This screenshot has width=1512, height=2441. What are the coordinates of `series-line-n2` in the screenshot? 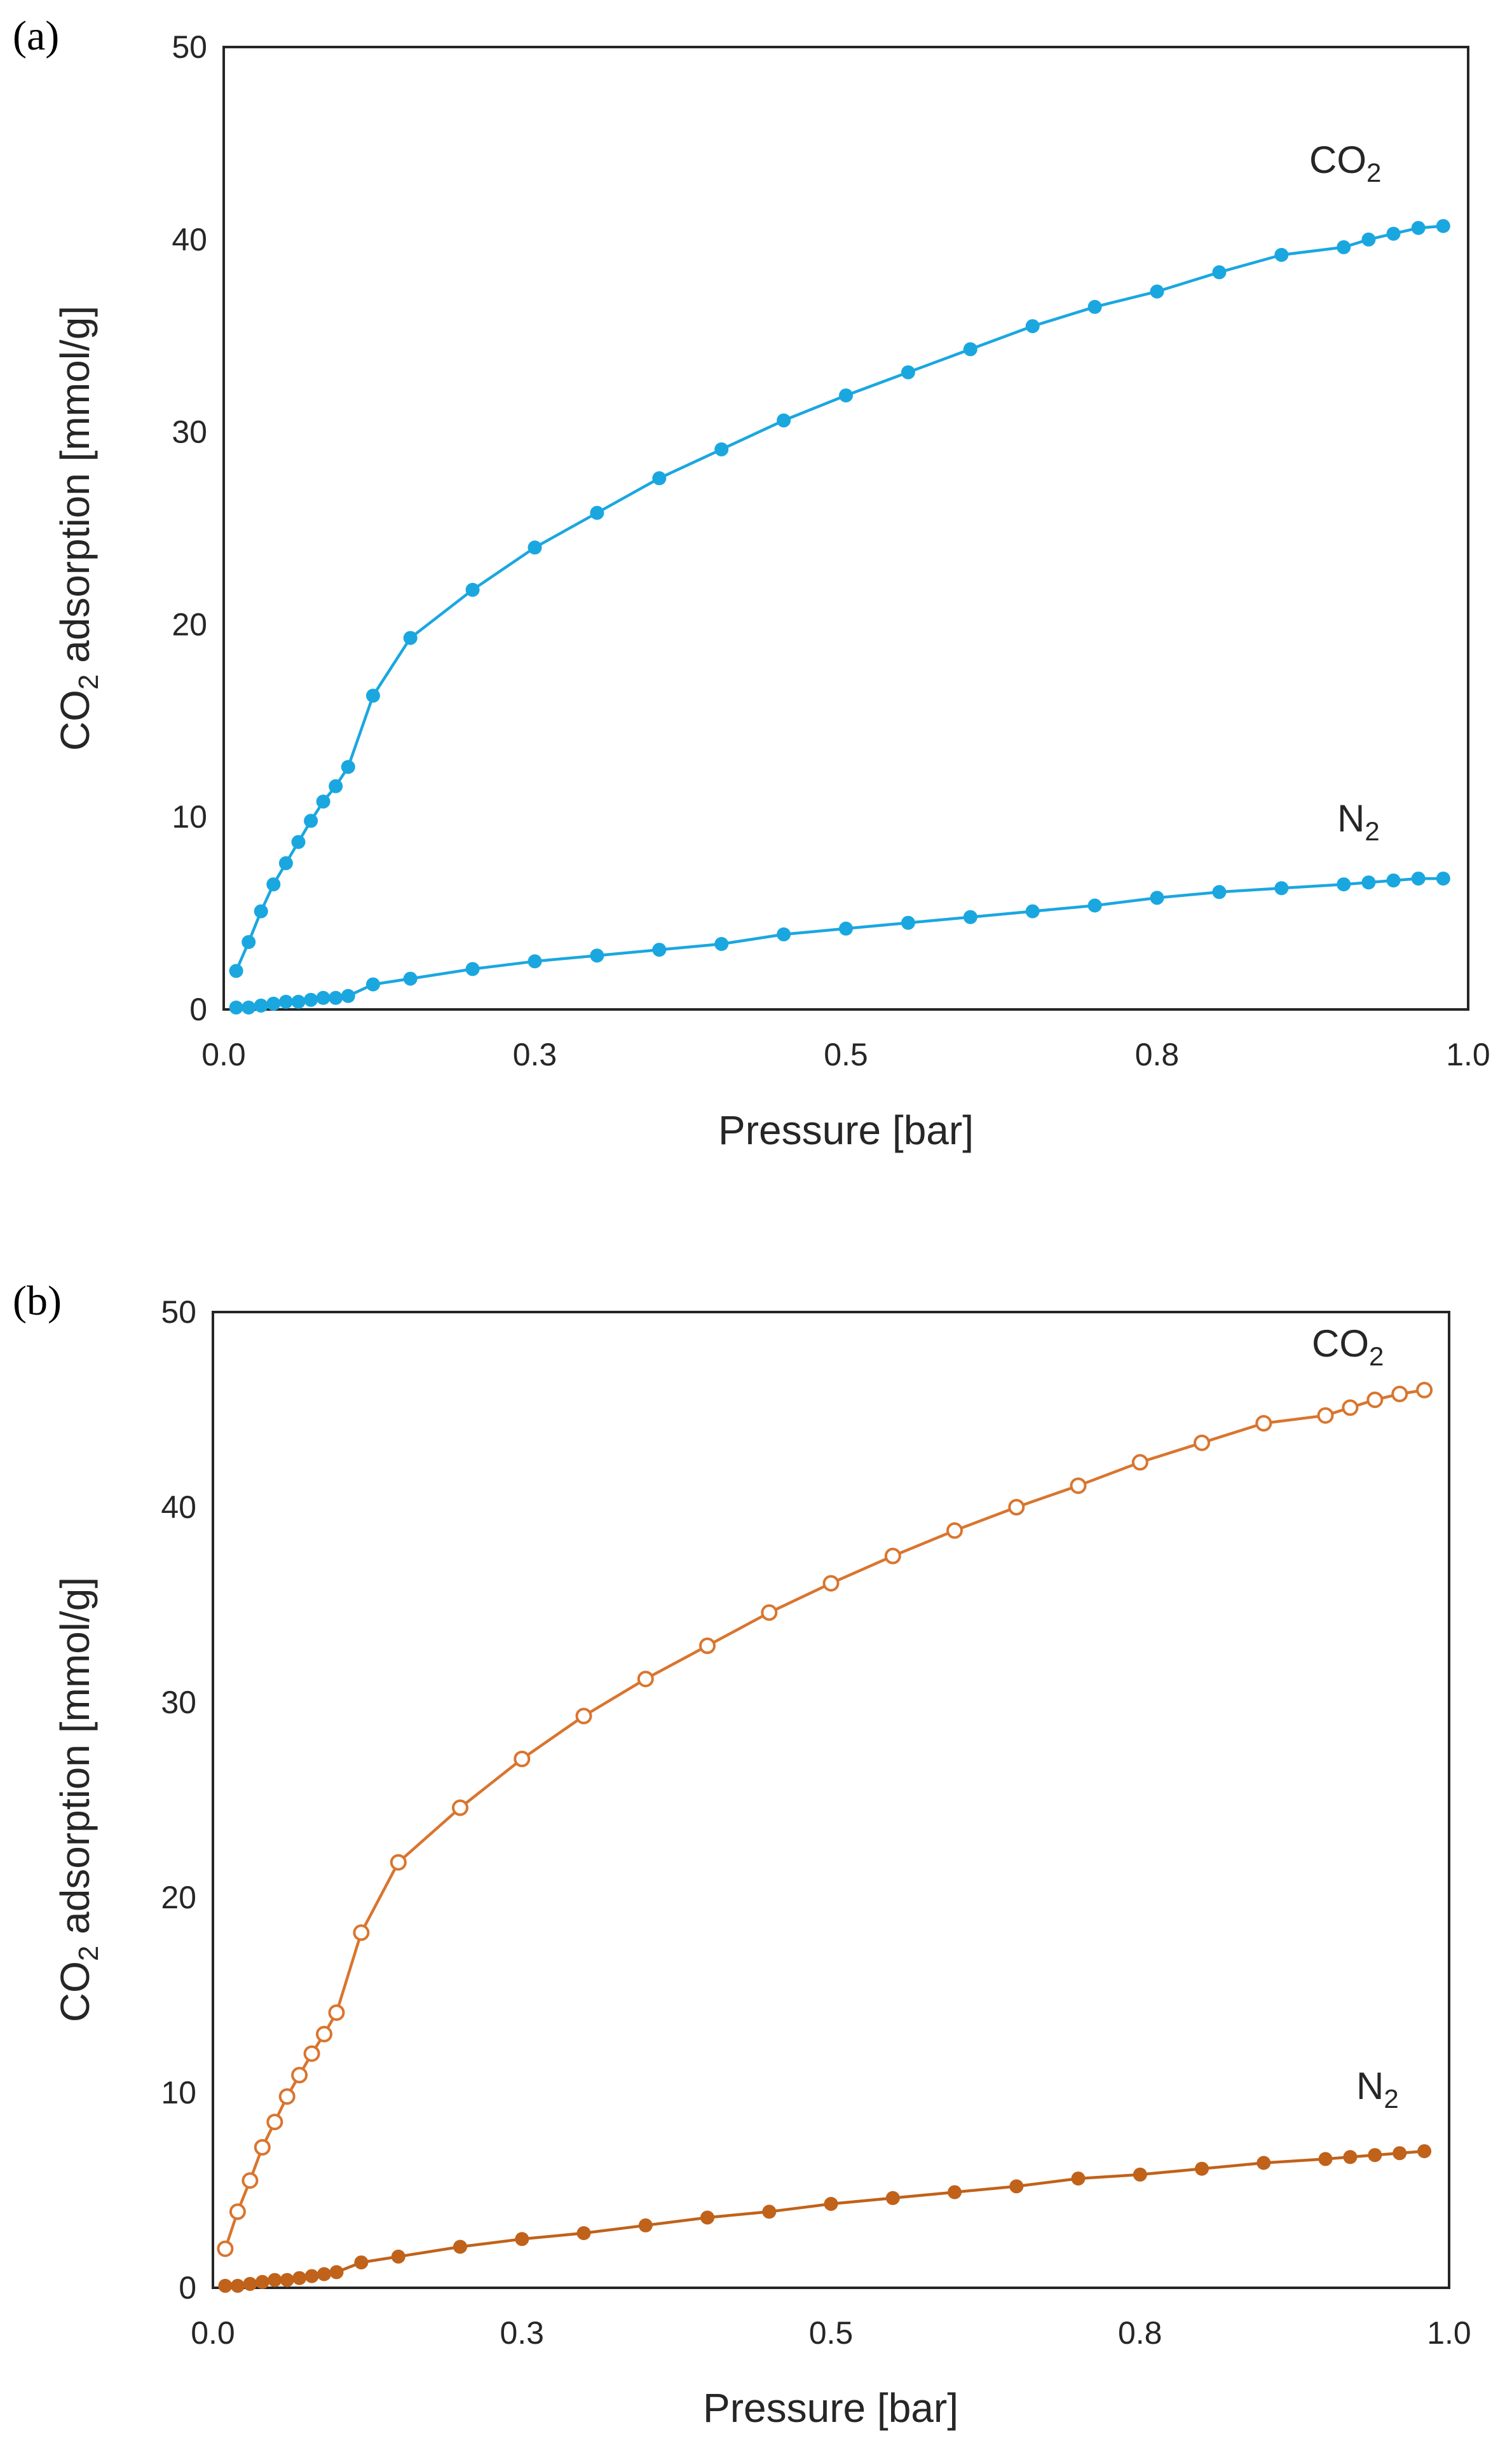 It's located at (839, 943).